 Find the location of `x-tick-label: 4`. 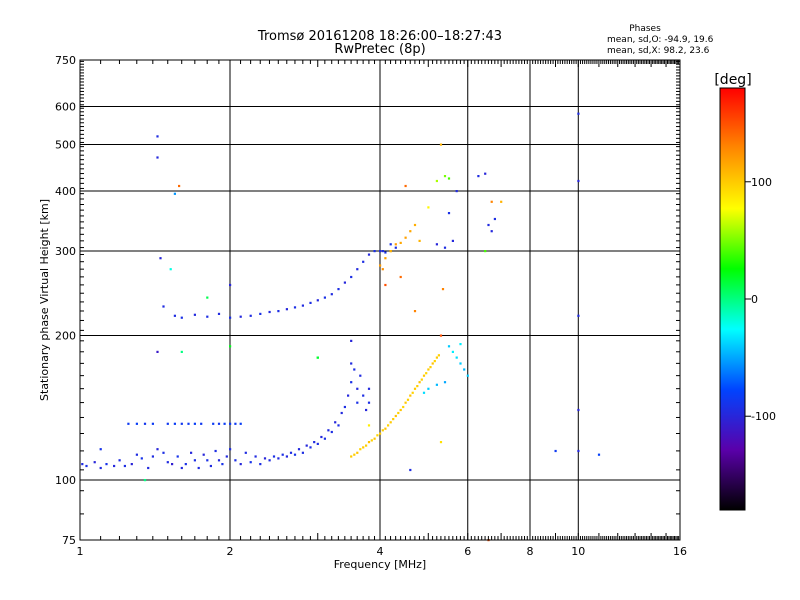

x-tick-label: 4 is located at coordinates (380, 551).